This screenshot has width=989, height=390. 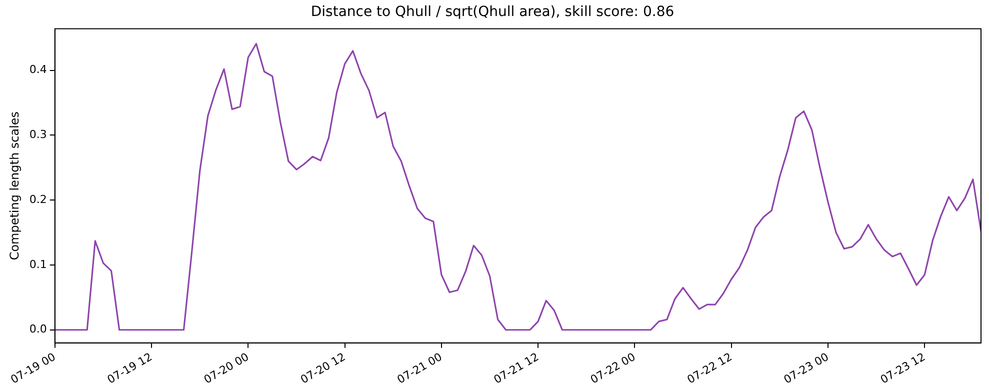 I want to click on y-tick-label: 0.3, so click(x=38, y=135).